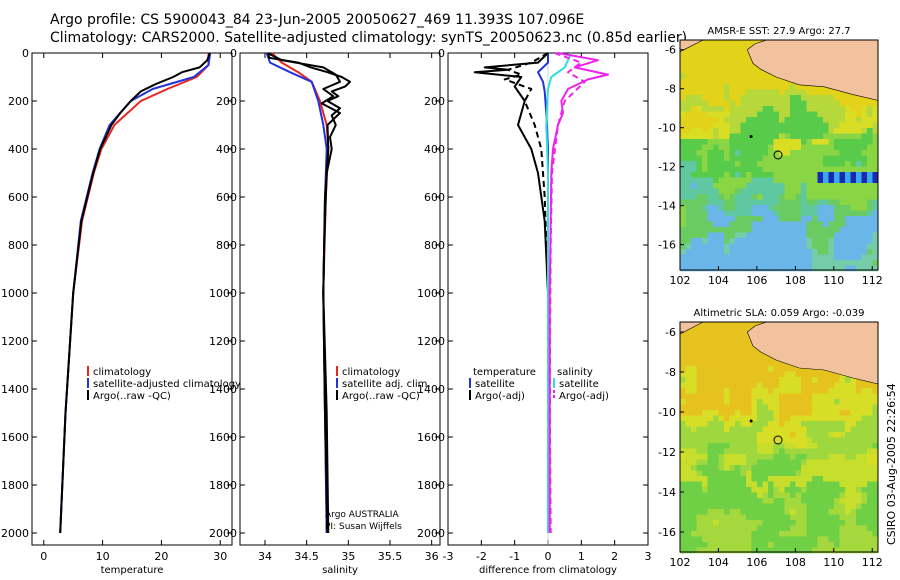 The image size is (900, 580). I want to click on map-ytick-label-sla_map--10: -10, so click(667, 412).